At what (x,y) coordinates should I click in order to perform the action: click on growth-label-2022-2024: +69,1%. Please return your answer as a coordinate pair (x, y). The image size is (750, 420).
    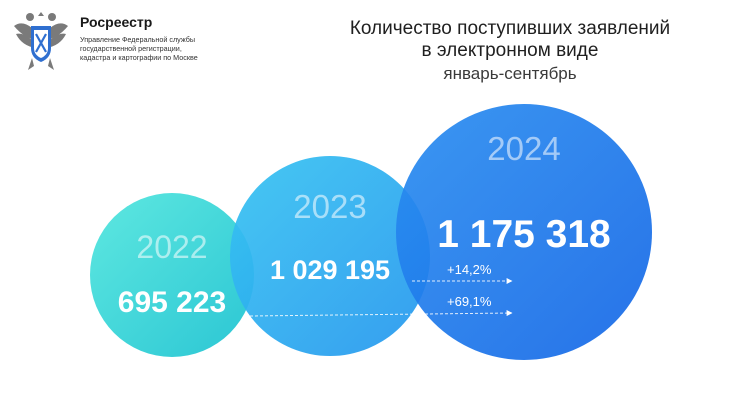
    Looking at the image, I should click on (469, 301).